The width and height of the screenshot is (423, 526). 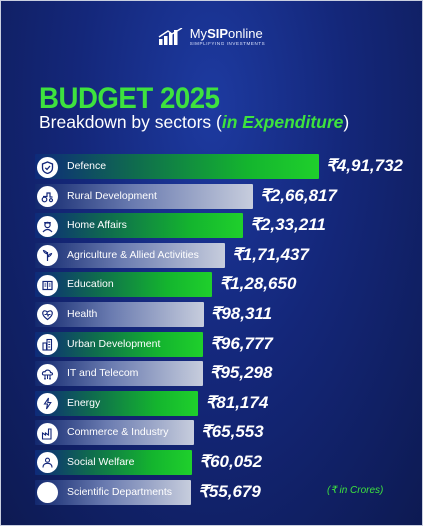 I want to click on category-label: Health, so click(x=82, y=313).